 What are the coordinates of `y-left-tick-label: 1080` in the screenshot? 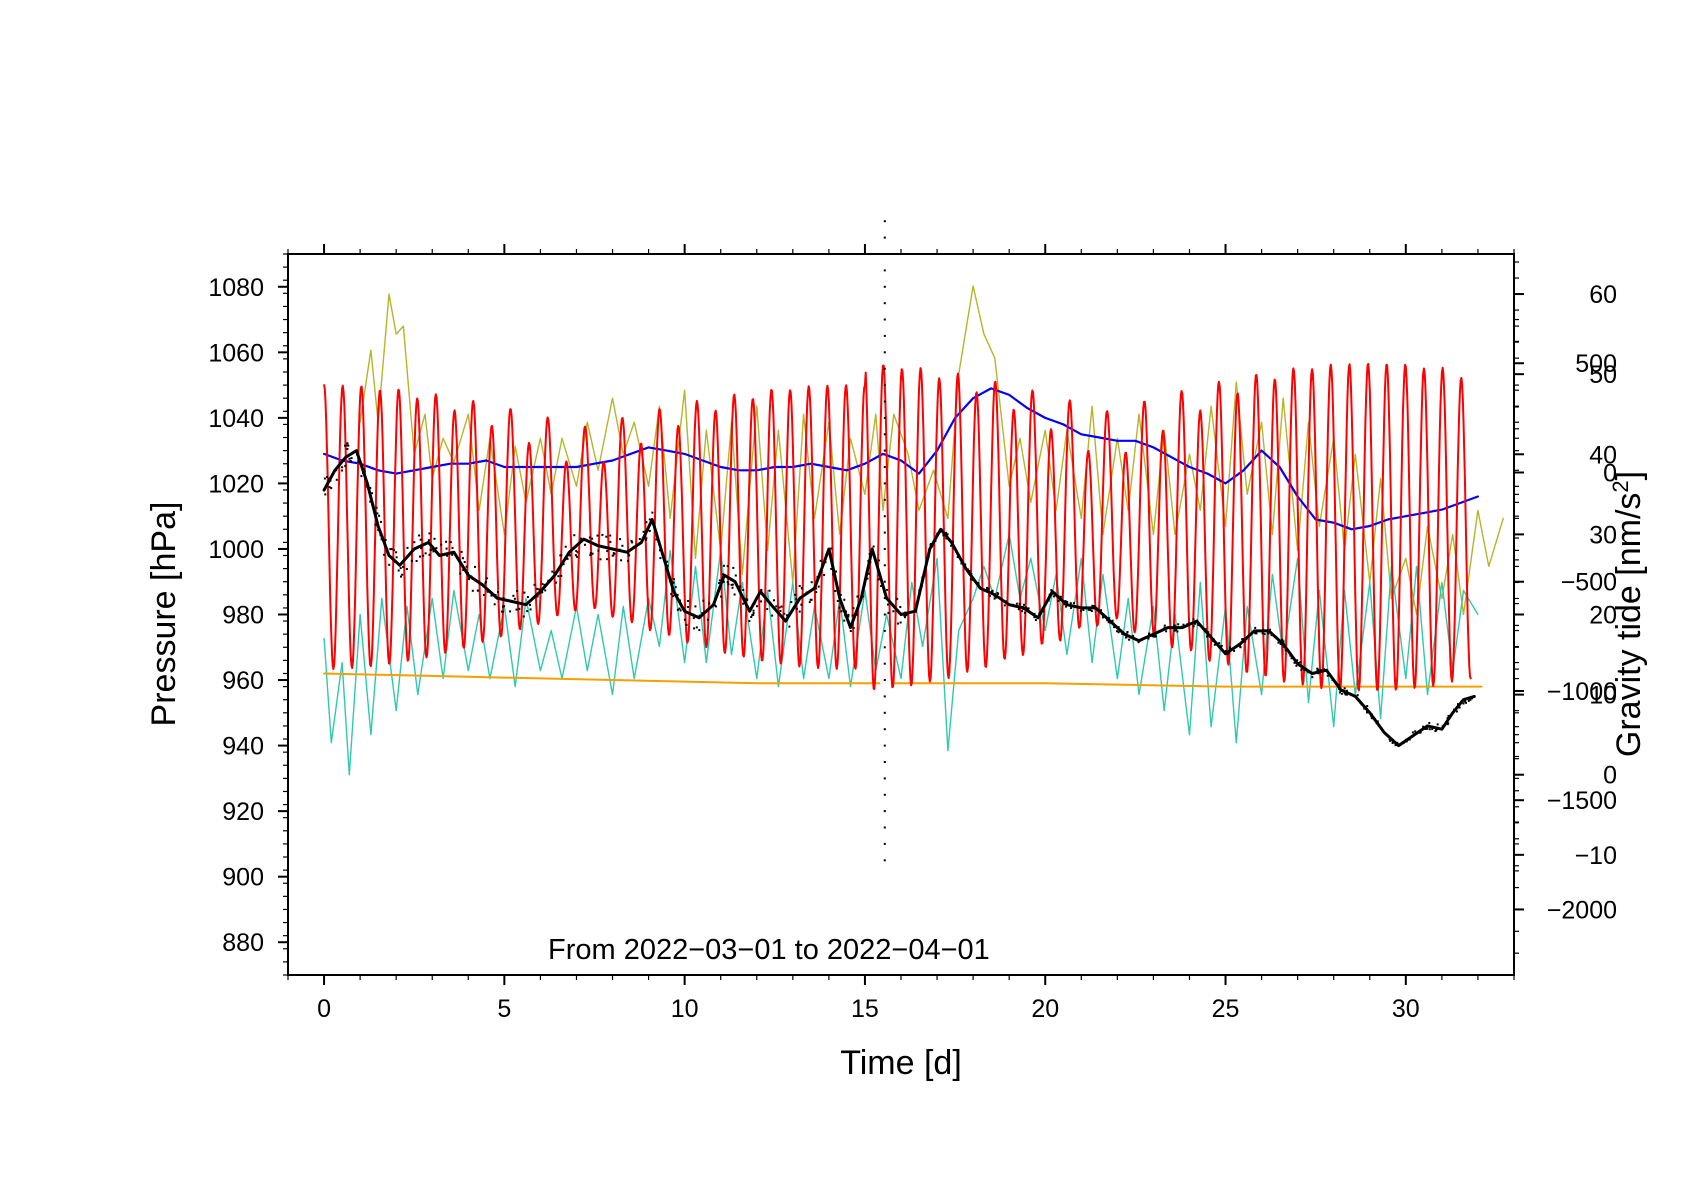 It's located at (236, 288).